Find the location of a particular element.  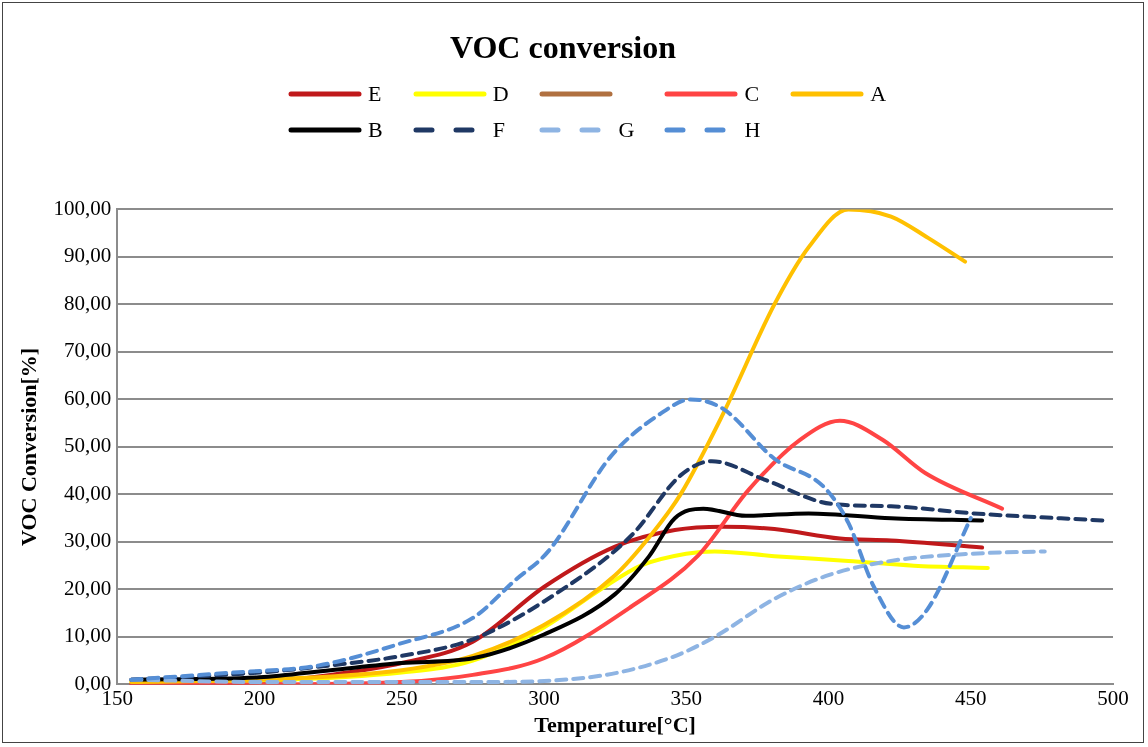

y-tick-label: 50,00 is located at coordinates (87, 445).